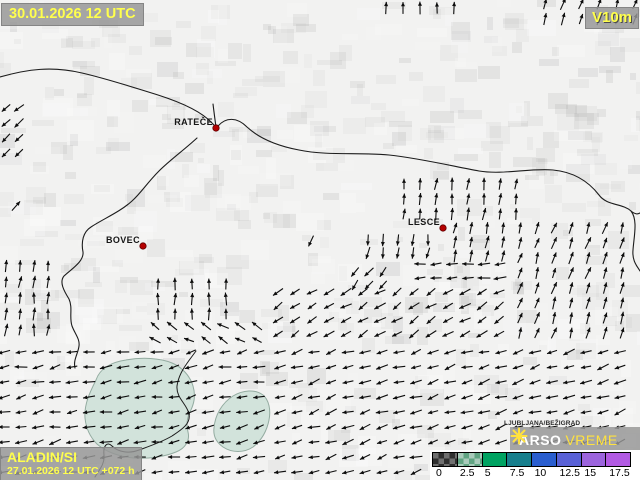 The width and height of the screenshot is (640, 480). I want to click on variable-label: V10m, so click(611, 17).